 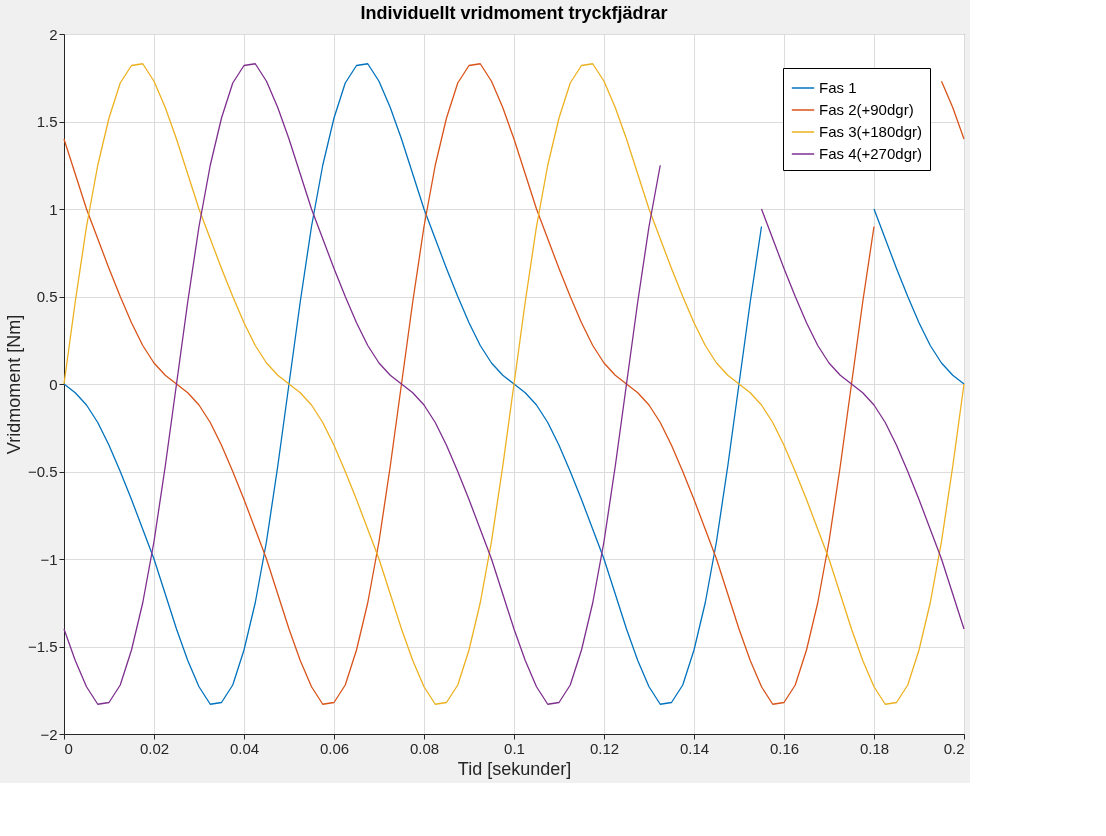 What do you see at coordinates (838, 87) in the screenshot?
I see `legend-label: Fas 1` at bounding box center [838, 87].